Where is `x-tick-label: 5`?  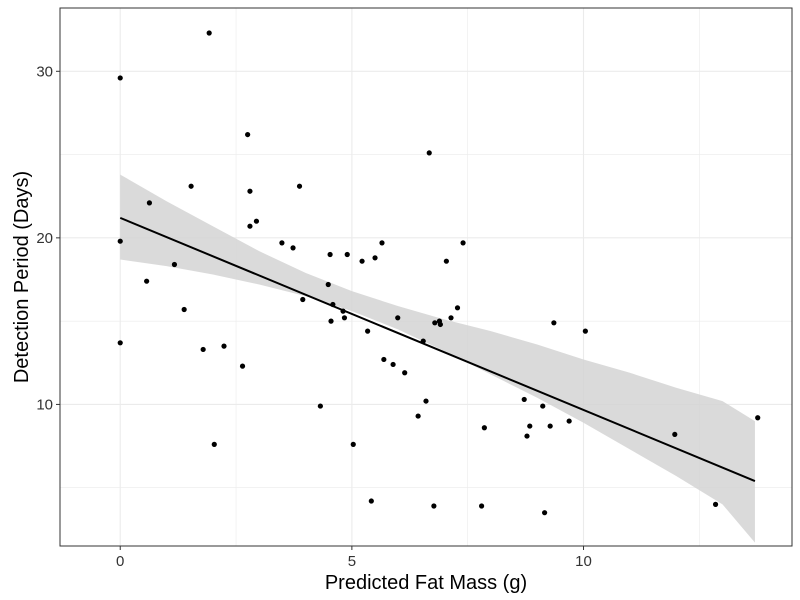
x-tick-label: 5 is located at coordinates (352, 561).